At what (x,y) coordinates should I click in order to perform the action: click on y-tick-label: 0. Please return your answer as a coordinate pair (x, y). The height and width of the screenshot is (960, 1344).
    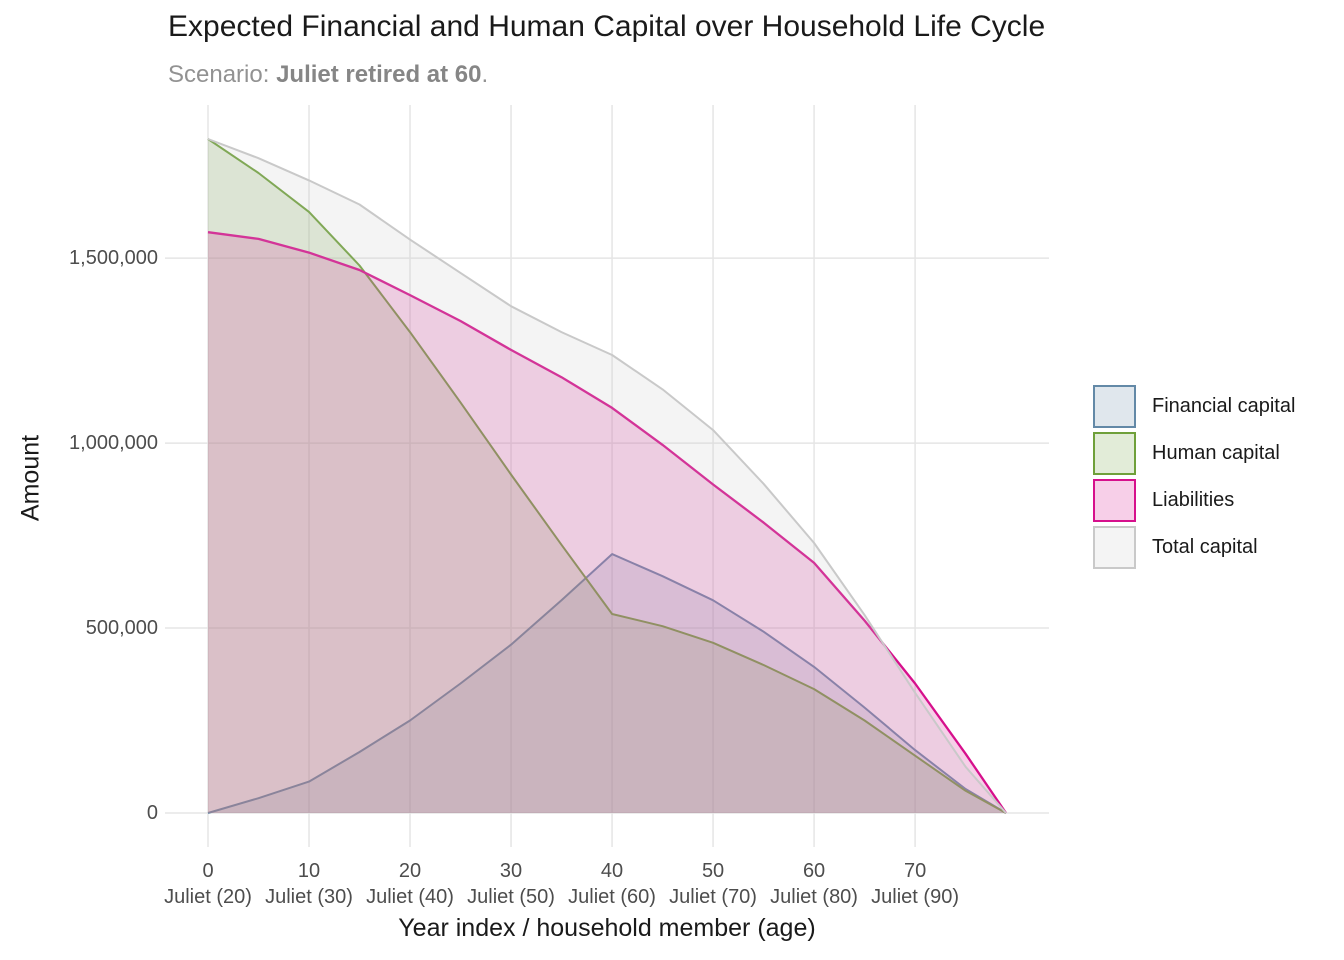
    Looking at the image, I should click on (152, 813).